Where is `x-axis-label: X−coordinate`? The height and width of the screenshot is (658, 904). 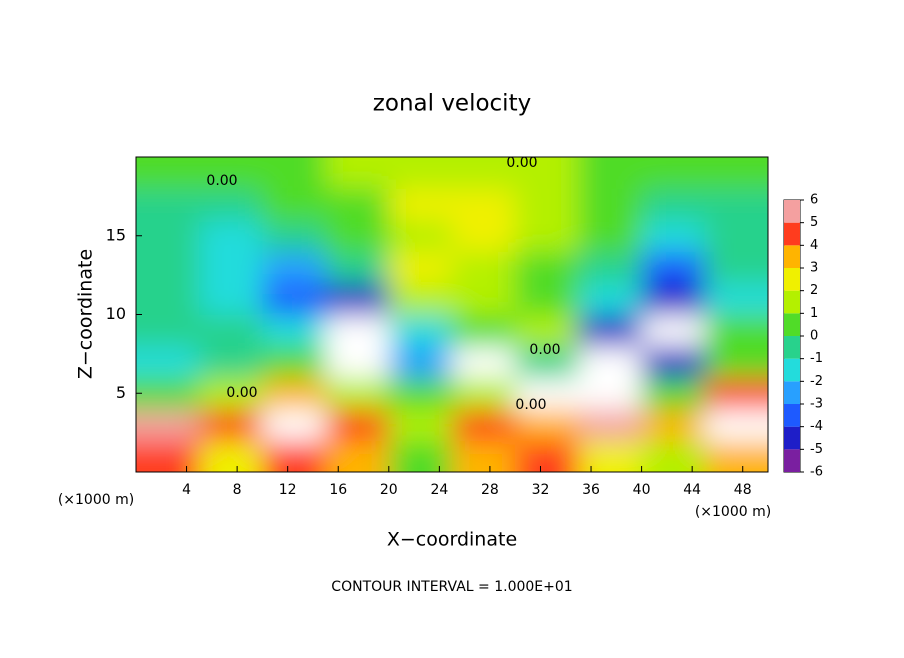 x-axis-label: X−coordinate is located at coordinates (452, 540).